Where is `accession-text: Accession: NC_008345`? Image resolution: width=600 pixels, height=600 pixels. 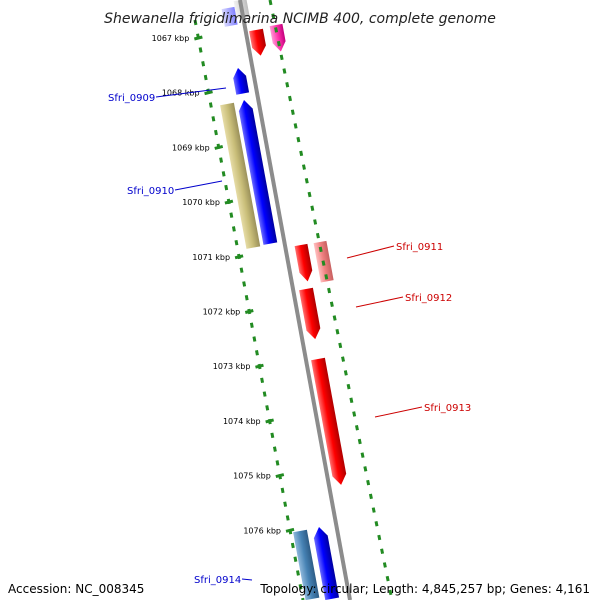 accession-text: Accession: NC_008345 is located at coordinates (76, 589).